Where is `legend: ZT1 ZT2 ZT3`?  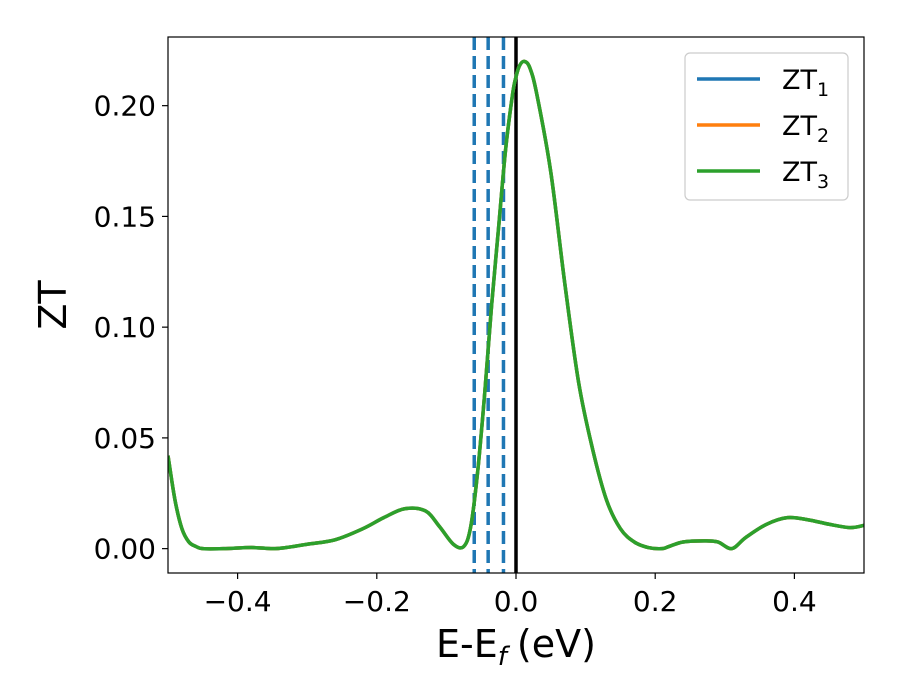 legend: ZT1 ZT2 ZT3 is located at coordinates (766, 126).